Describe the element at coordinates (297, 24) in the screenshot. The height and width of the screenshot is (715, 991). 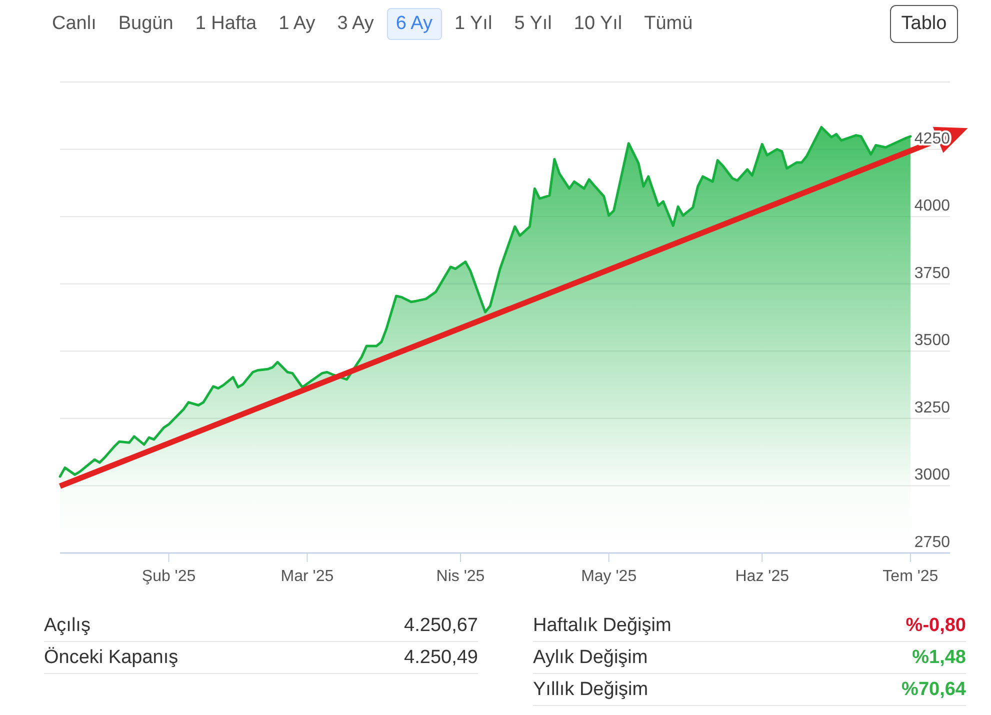
I see `text: 1 Ay` at that location.